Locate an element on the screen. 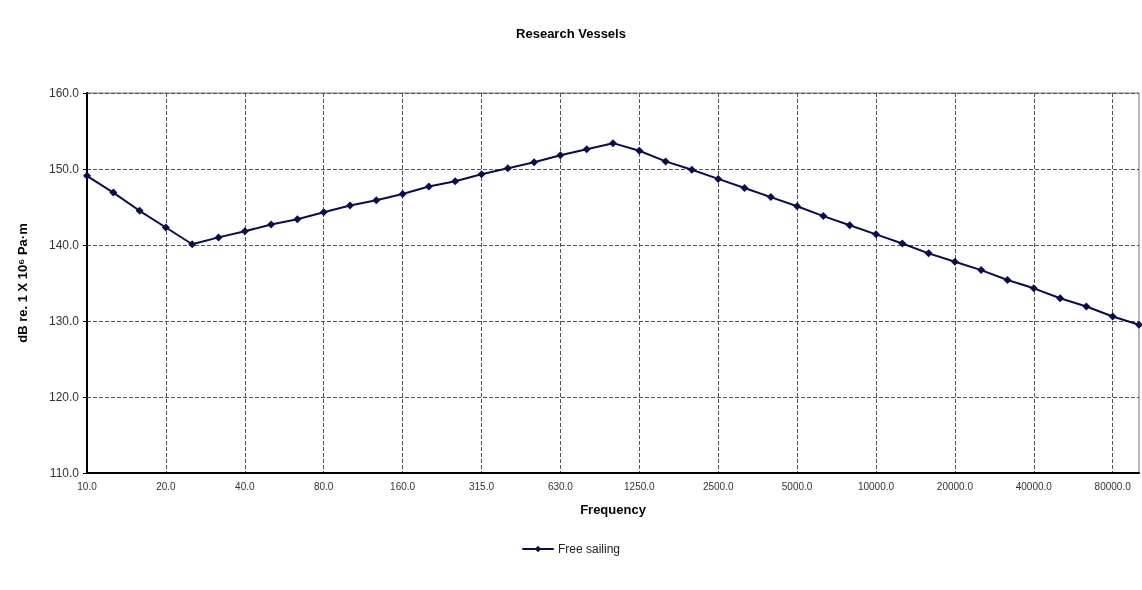 This screenshot has width=1142, height=590. x-tick-label: 160.0 is located at coordinates (403, 486).